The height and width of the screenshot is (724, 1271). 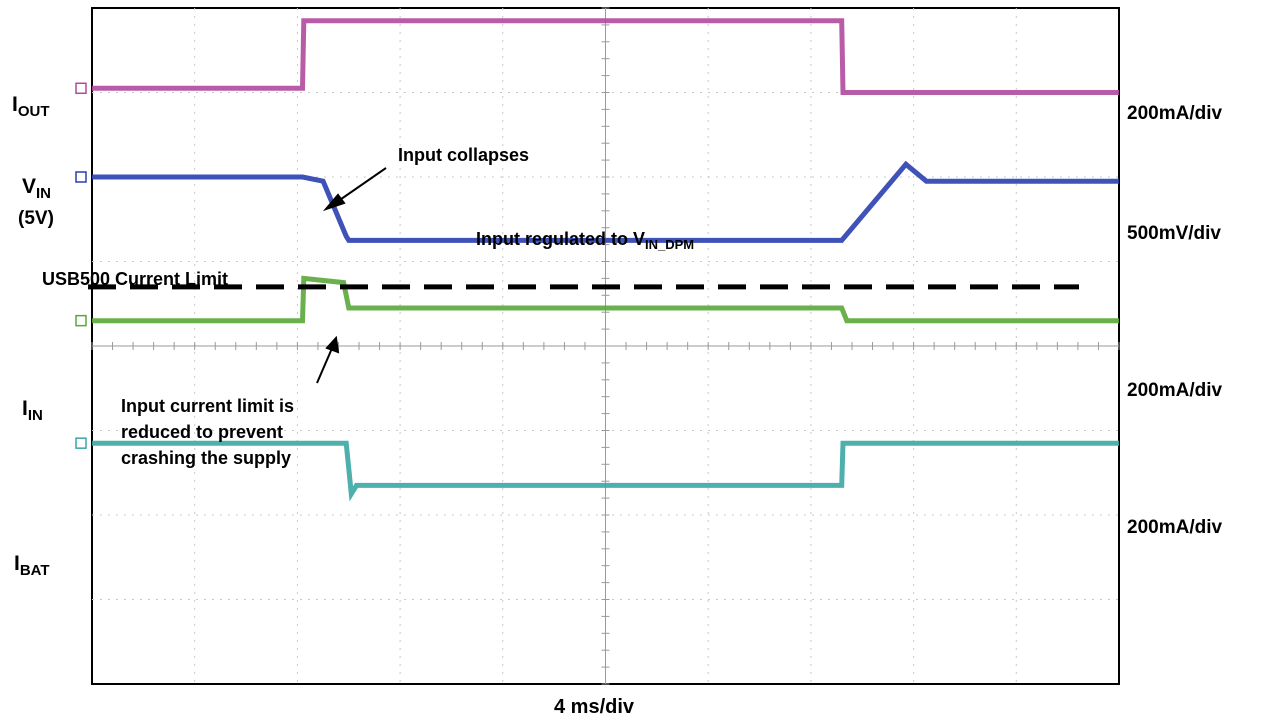 What do you see at coordinates (81, 320) in the screenshot?
I see `iin-channel-marker` at bounding box center [81, 320].